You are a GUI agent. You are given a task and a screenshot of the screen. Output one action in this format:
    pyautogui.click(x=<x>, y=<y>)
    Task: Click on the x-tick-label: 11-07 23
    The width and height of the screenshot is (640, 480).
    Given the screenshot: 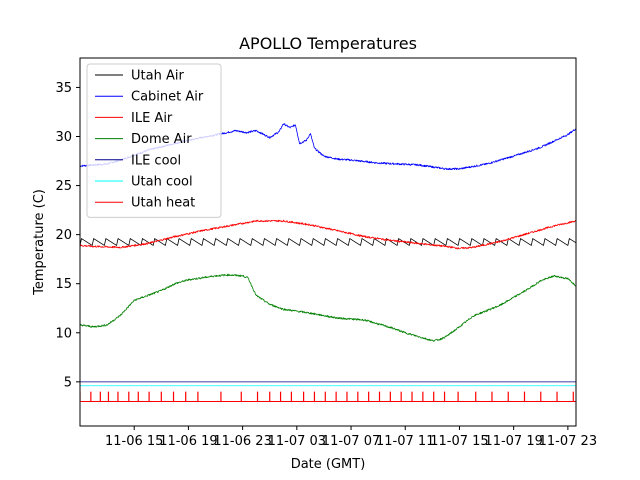 What is the action you would take?
    pyautogui.click(x=568, y=441)
    